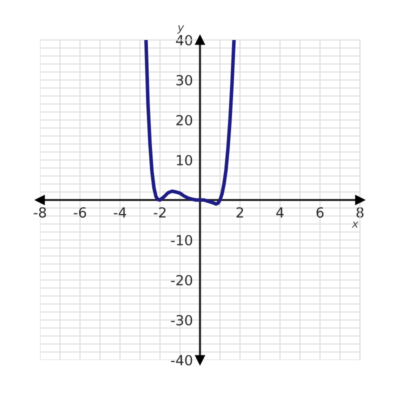 The height and width of the screenshot is (400, 400). Describe the element at coordinates (80, 212) in the screenshot. I see `x-tick-label: -6` at that location.